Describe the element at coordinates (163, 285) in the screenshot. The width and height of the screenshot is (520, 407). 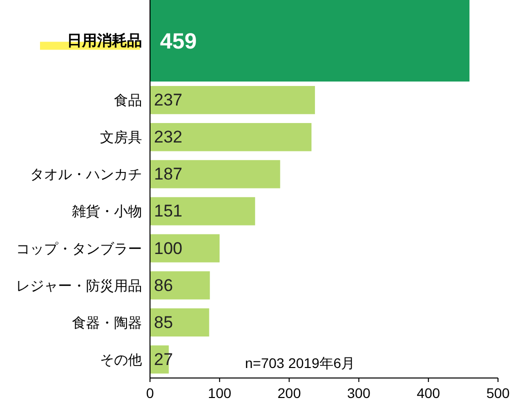
I see `data-label: 86` at that location.